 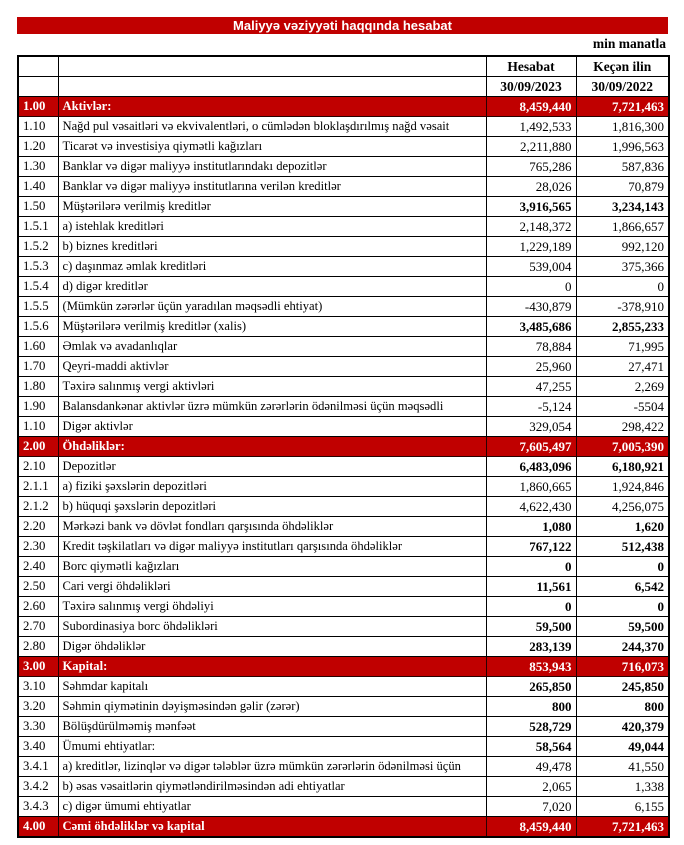 What do you see at coordinates (38, 226) in the screenshot?
I see `row-code: 1.5.1` at bounding box center [38, 226].